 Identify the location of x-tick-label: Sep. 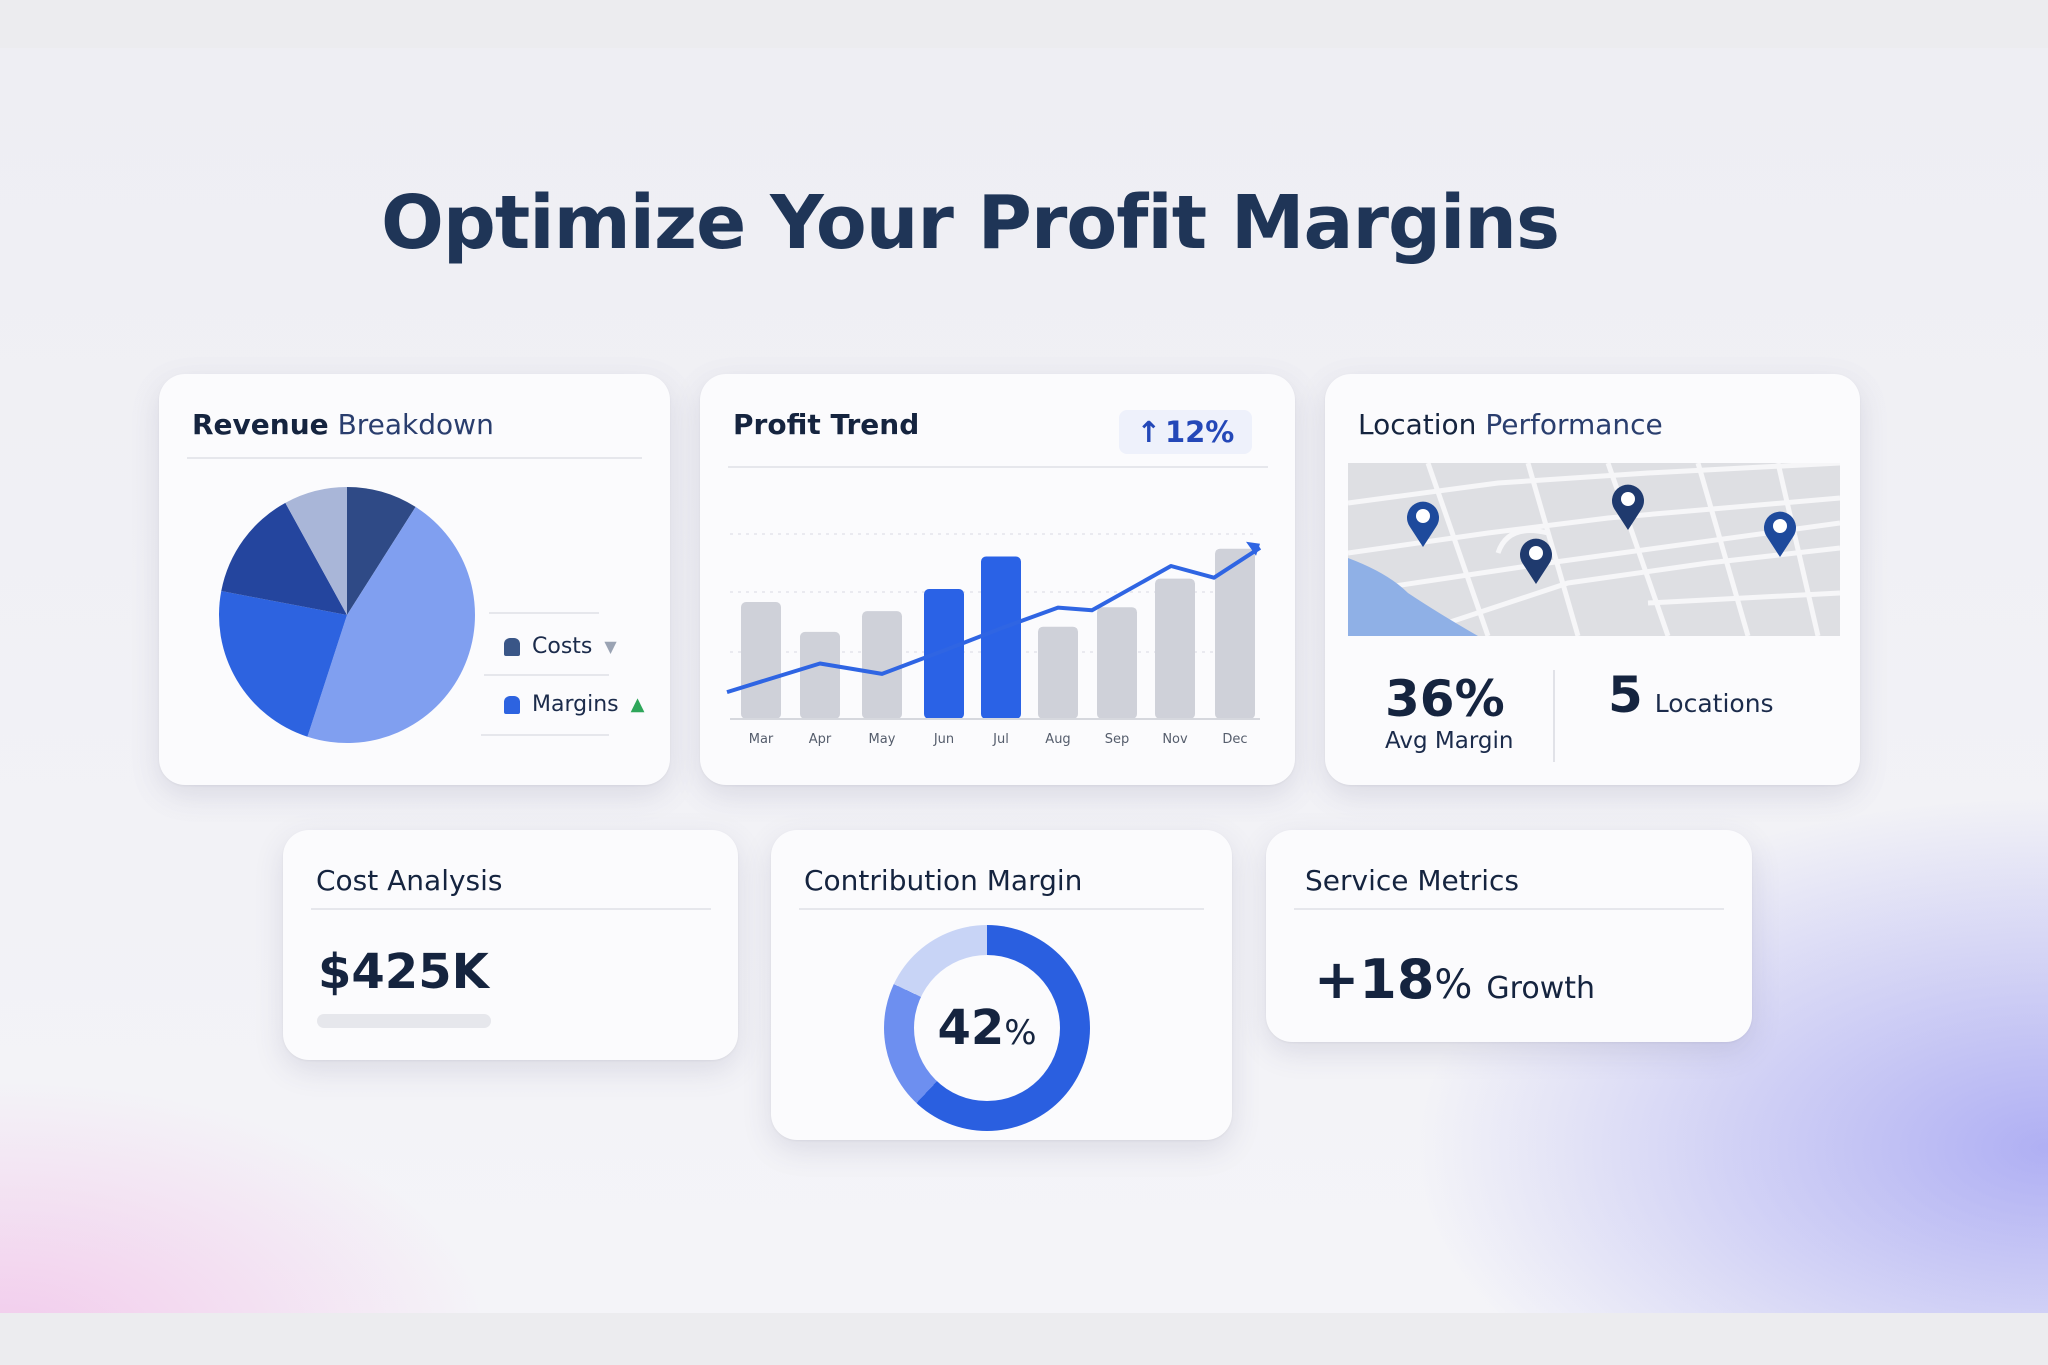
(1117, 739).